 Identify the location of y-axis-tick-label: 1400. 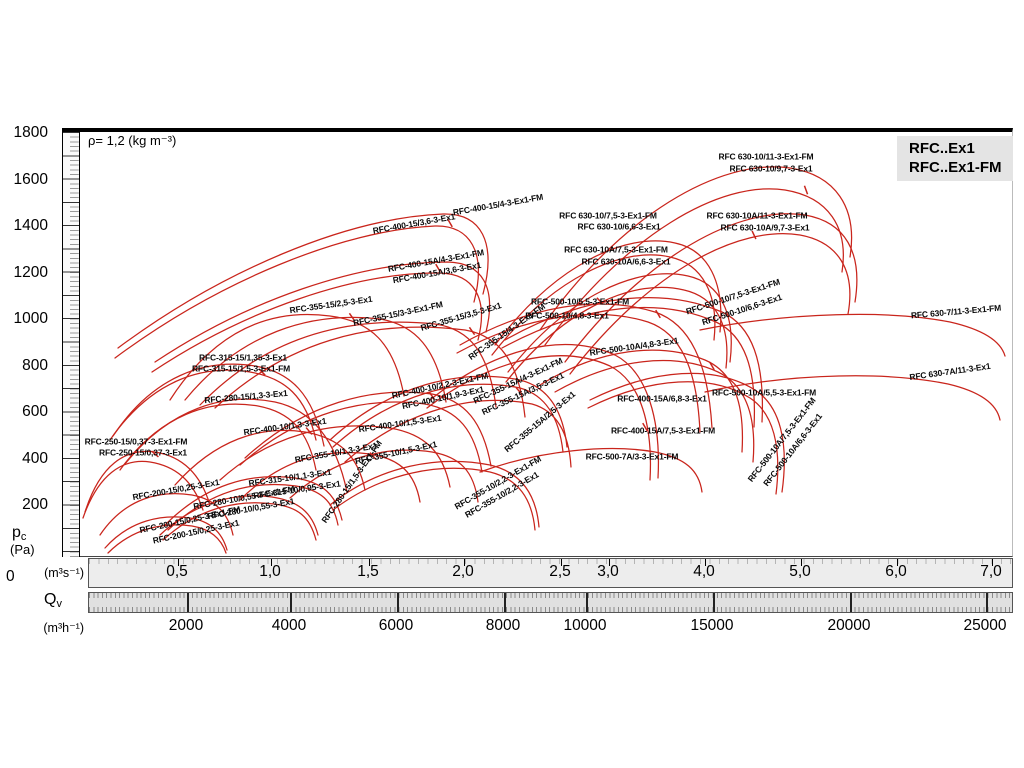
(30, 225).